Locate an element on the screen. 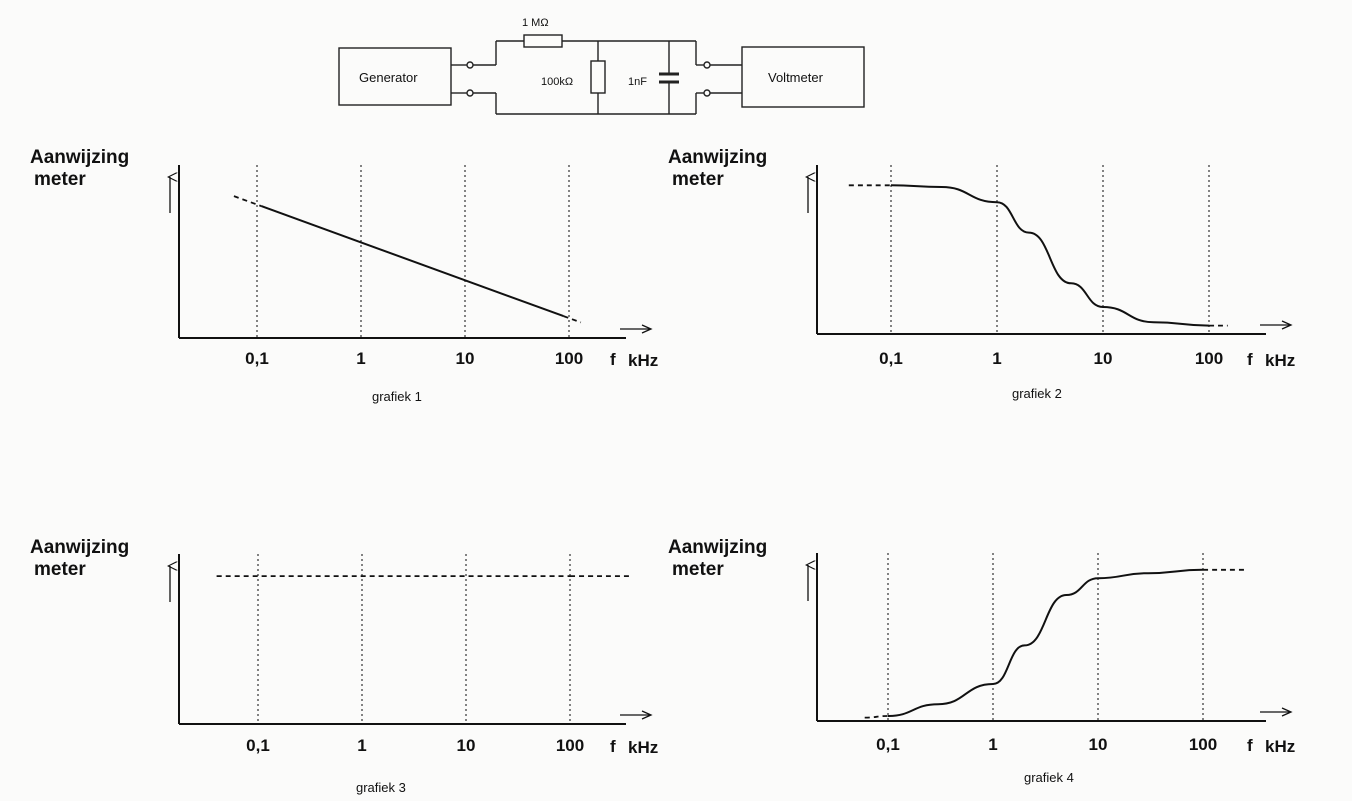 This screenshot has height=801, width=1352. voltmeter-label: Voltmeter is located at coordinates (796, 77).